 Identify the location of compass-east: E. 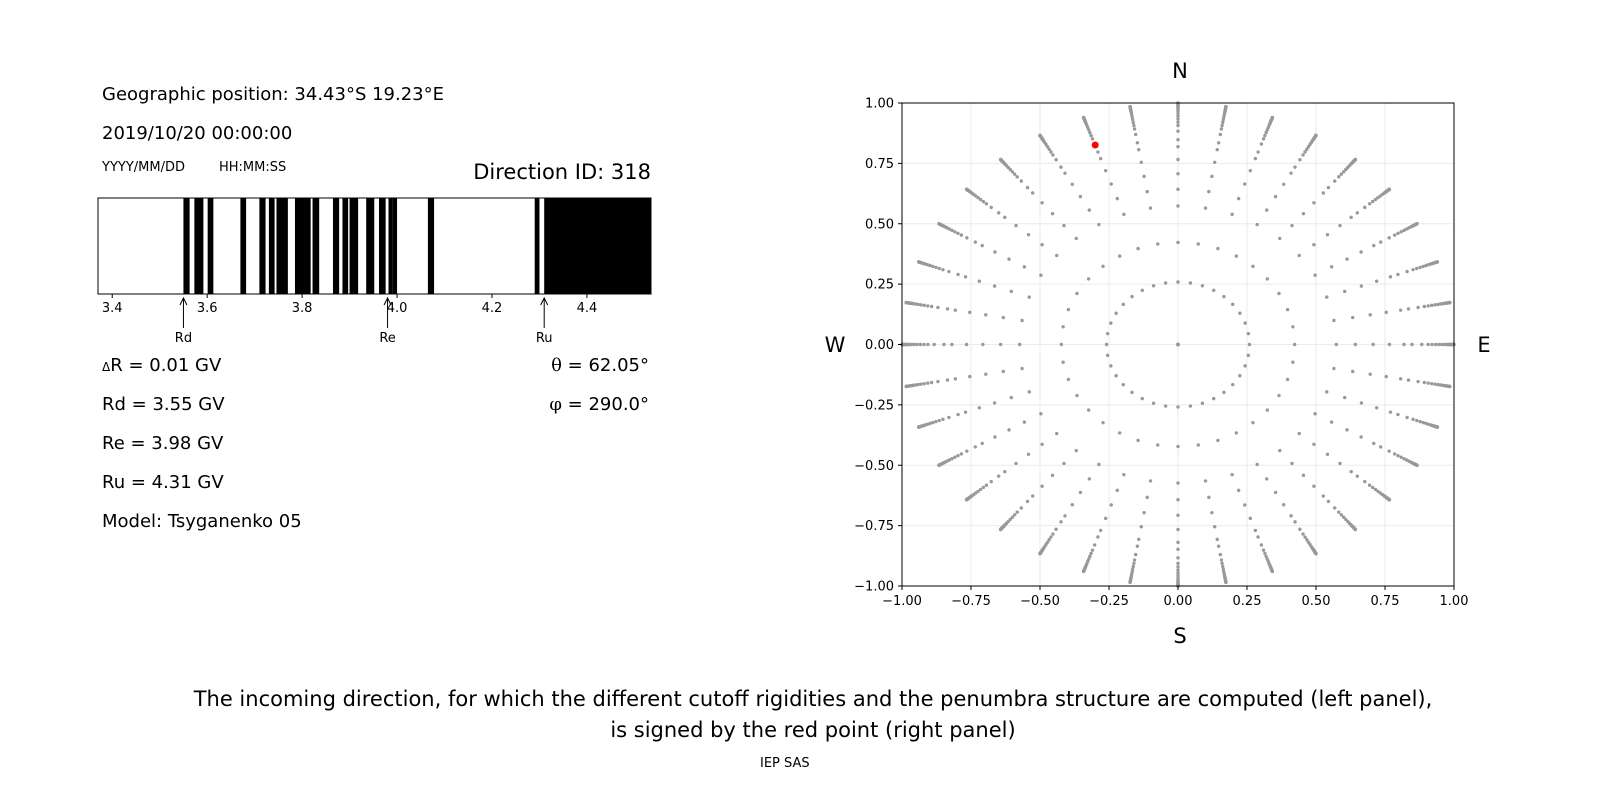
(1483, 345).